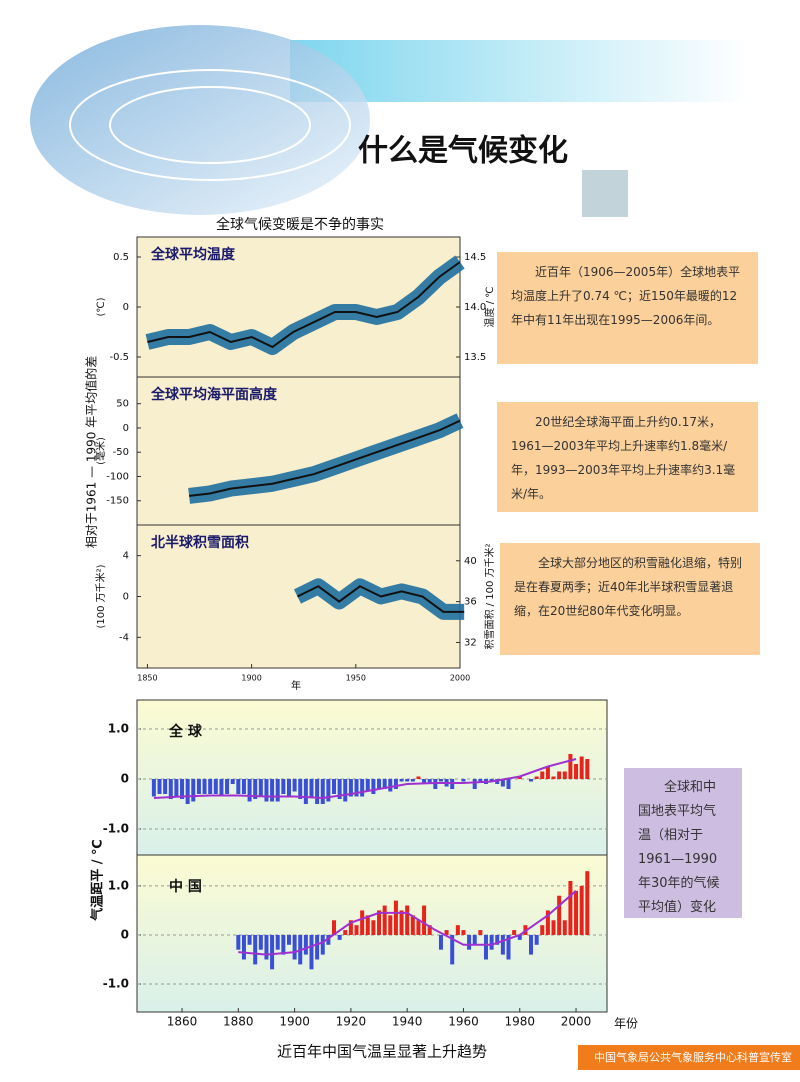  Describe the element at coordinates (147, 678) in the screenshot. I see `x-tick-label: 1850` at that location.